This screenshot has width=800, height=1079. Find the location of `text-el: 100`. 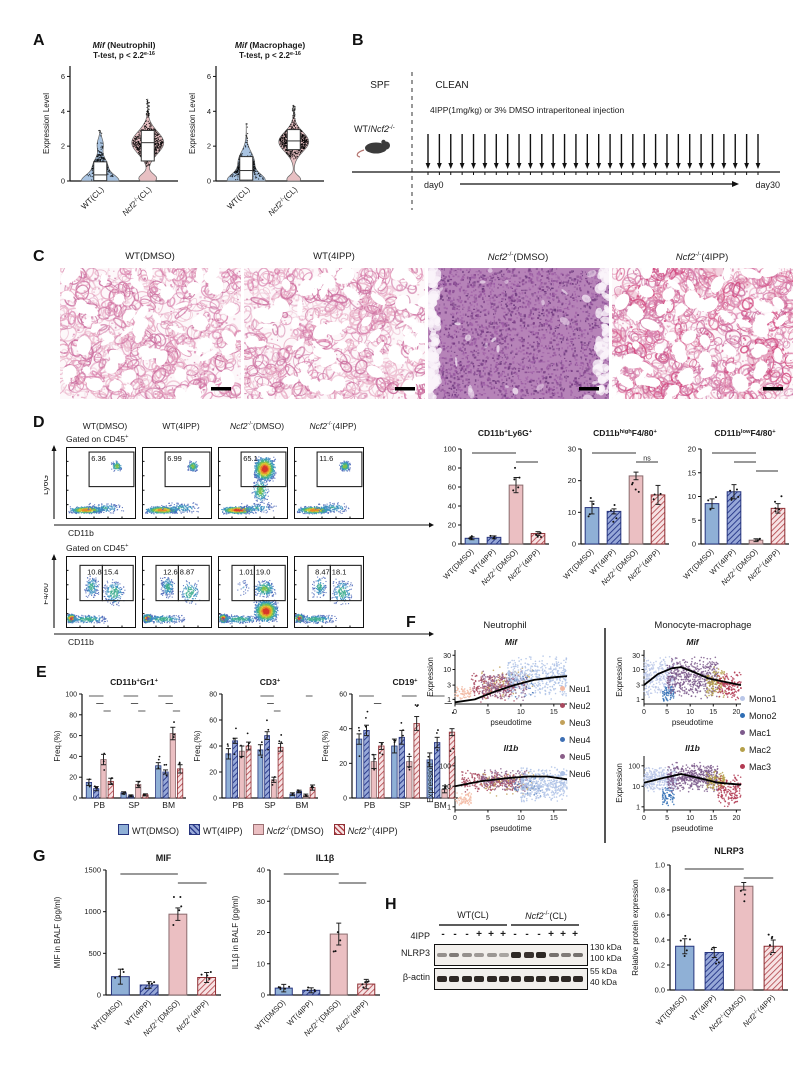

text-el: 100 is located at coordinates (71, 695).